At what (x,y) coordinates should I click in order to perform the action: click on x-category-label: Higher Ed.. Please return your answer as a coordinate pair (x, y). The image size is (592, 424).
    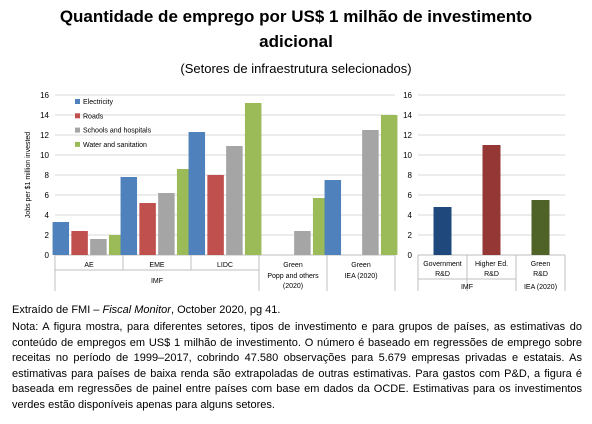
    Looking at the image, I should click on (491, 264).